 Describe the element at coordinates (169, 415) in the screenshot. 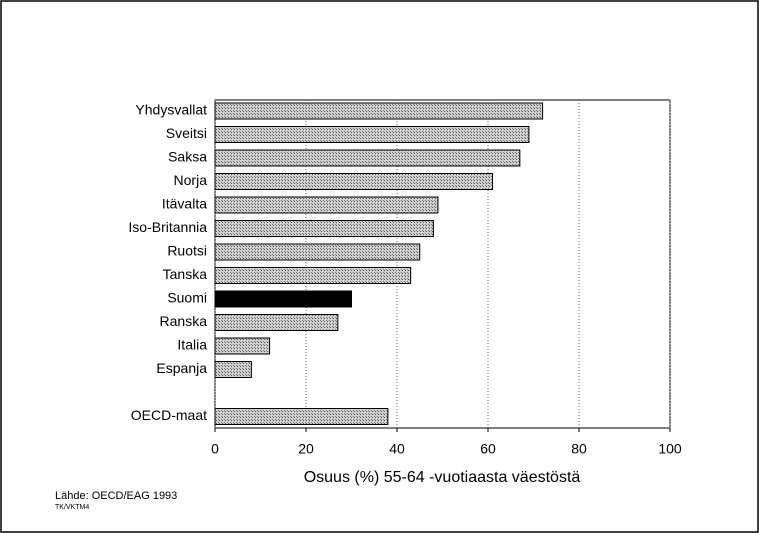

I see `y-tick-label: OECD-maat` at that location.